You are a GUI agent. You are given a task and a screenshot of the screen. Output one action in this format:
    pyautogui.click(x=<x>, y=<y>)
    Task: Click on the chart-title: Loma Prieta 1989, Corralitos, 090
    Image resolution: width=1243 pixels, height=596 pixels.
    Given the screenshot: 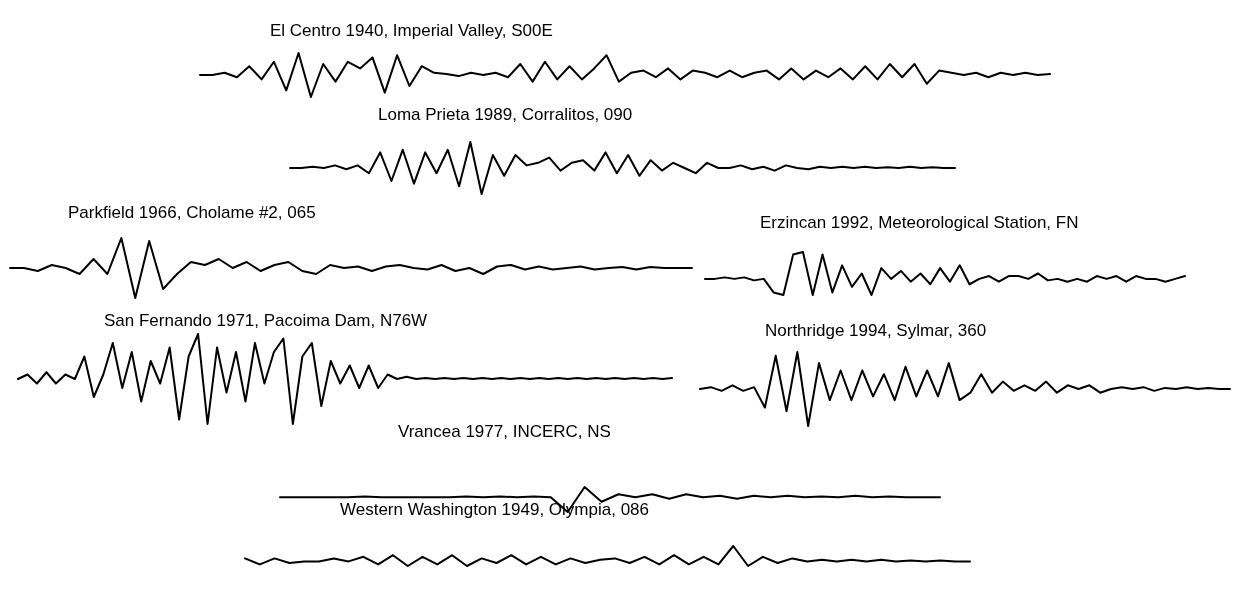 What is the action you would take?
    pyautogui.click(x=505, y=114)
    